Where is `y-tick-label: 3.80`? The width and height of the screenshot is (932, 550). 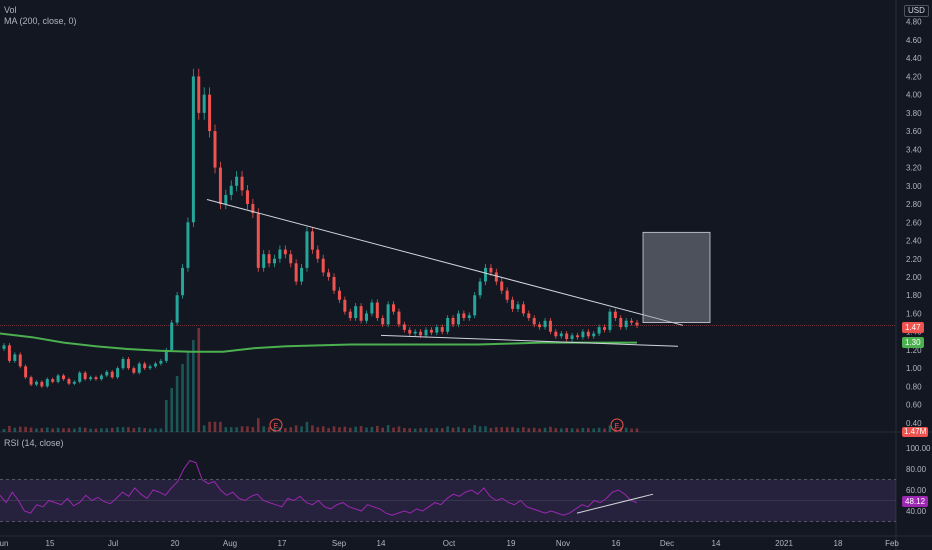 y-tick-label: 3.80 is located at coordinates (914, 113).